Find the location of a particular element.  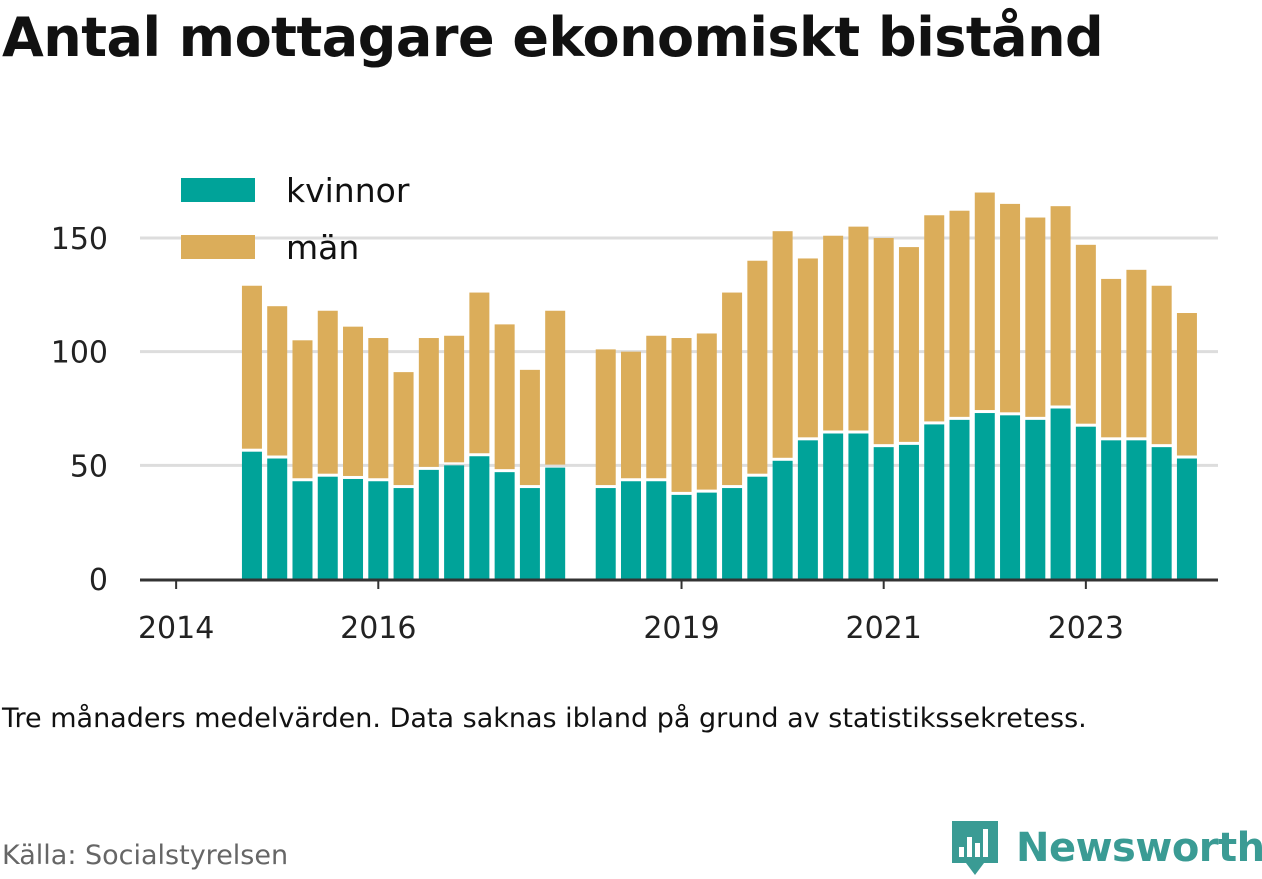

bar-chart-badge-icon is located at coordinates (975, 848).